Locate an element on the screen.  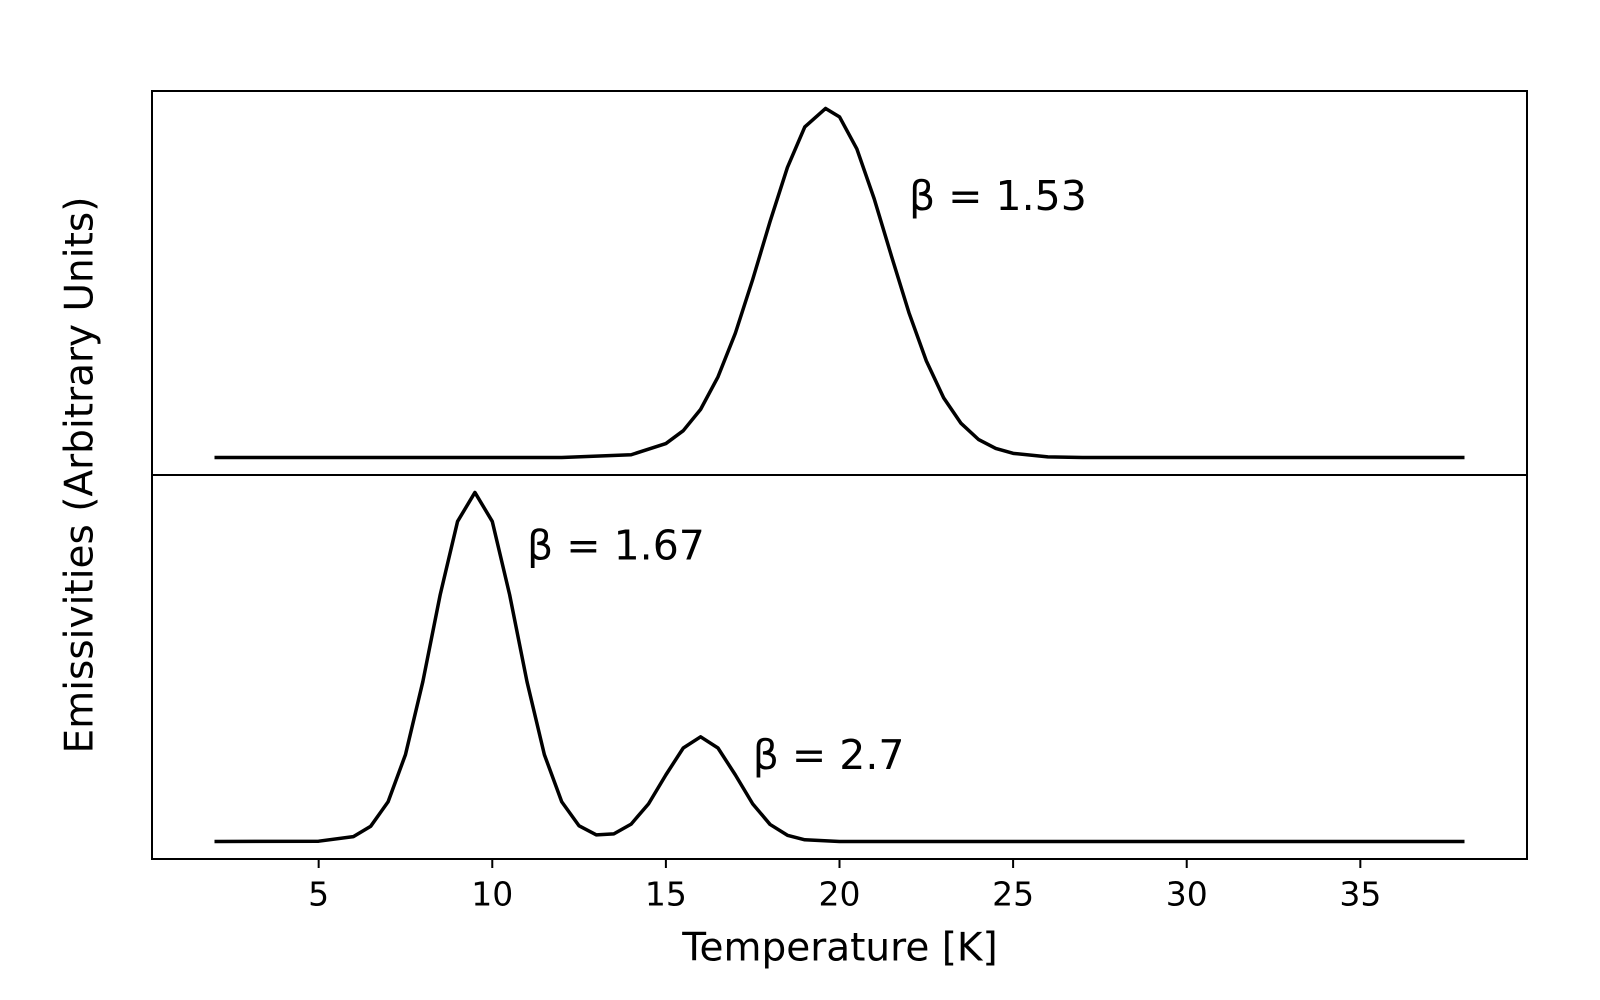
x-tick-label: 15 is located at coordinates (666, 894).